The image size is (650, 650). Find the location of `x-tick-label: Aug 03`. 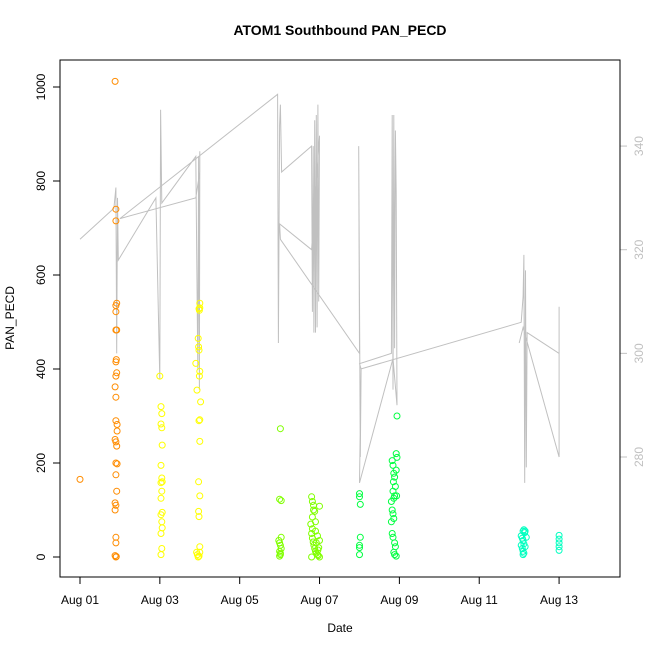

x-tick-label: Aug 03 is located at coordinates (160, 600).